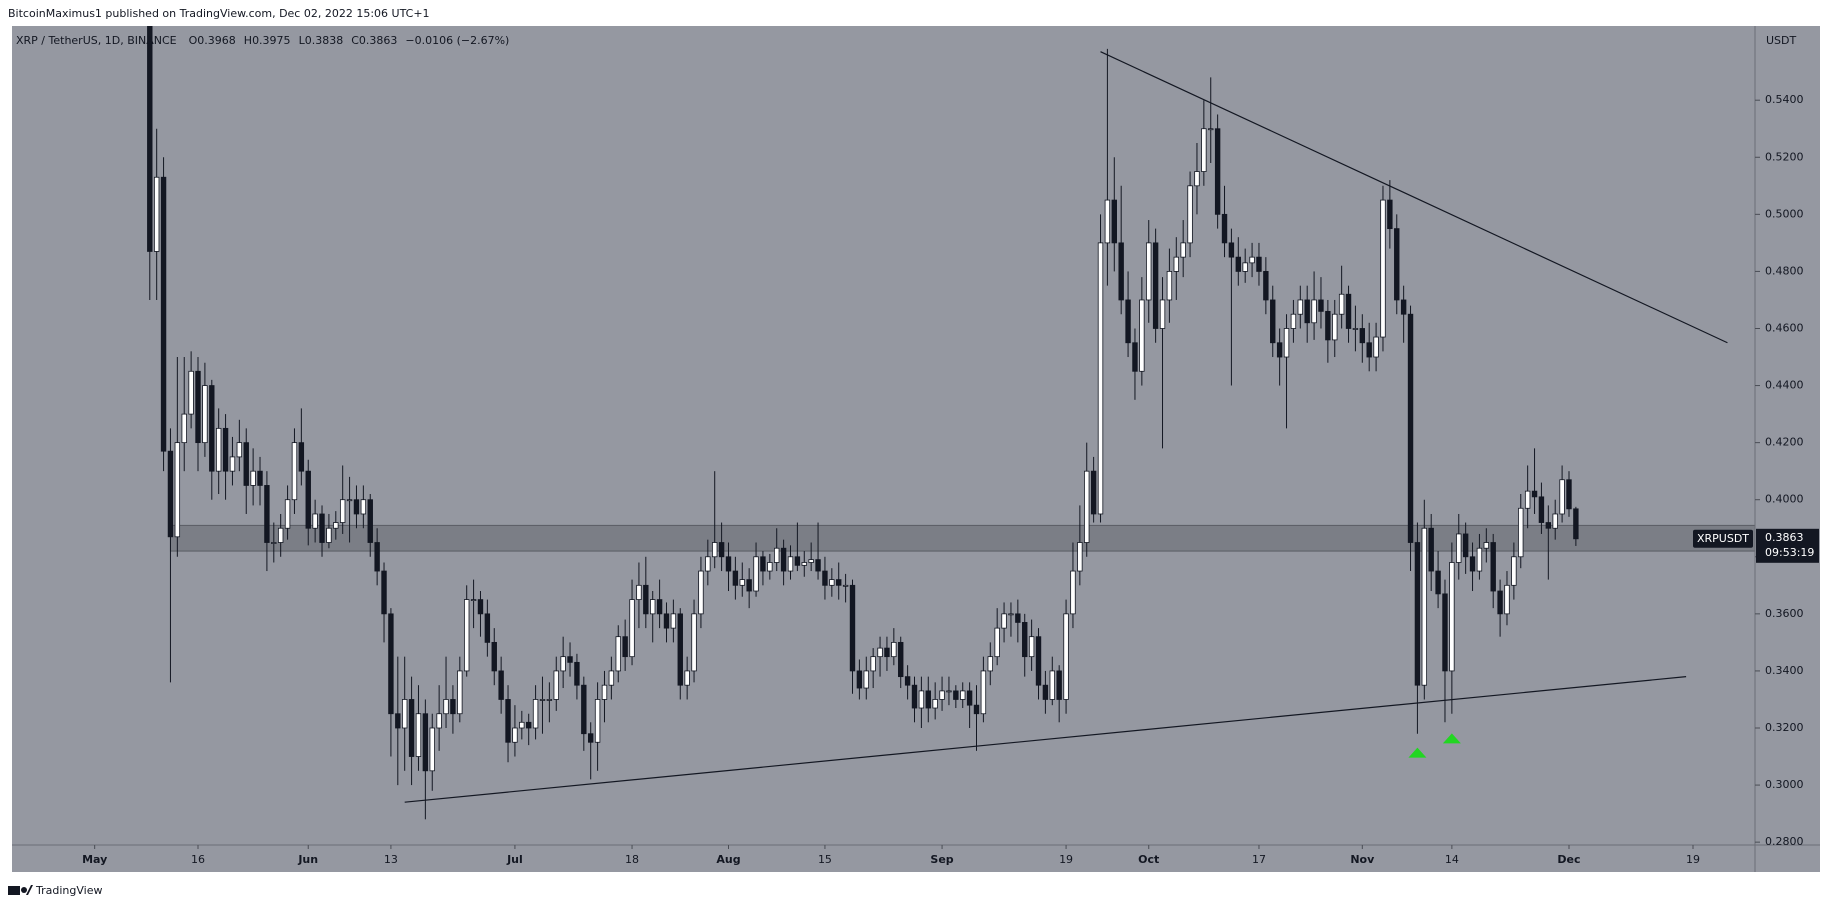 The image size is (1834, 909). Describe the element at coordinates (1784, 670) in the screenshot. I see `y-tick-label: 0.3400` at that location.